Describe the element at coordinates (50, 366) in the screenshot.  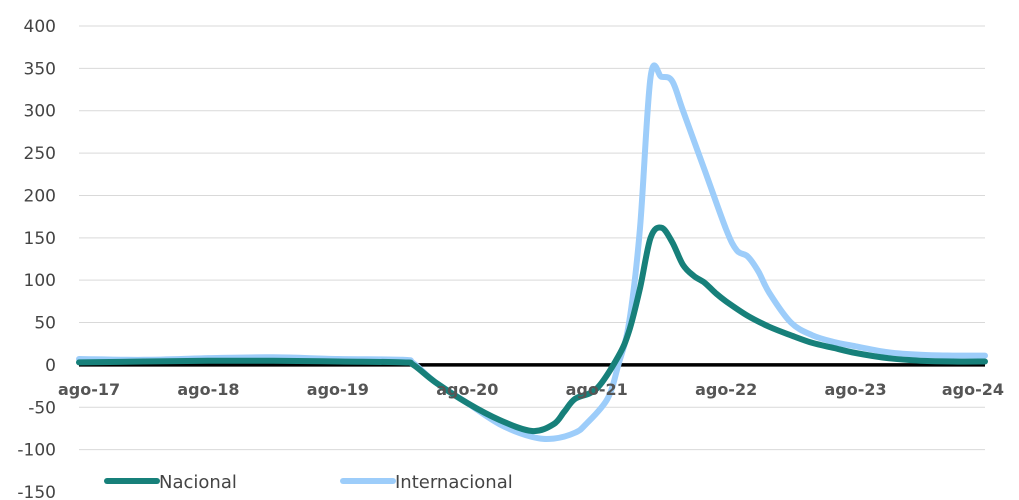
I see `y-tick-label: 0` at that location.